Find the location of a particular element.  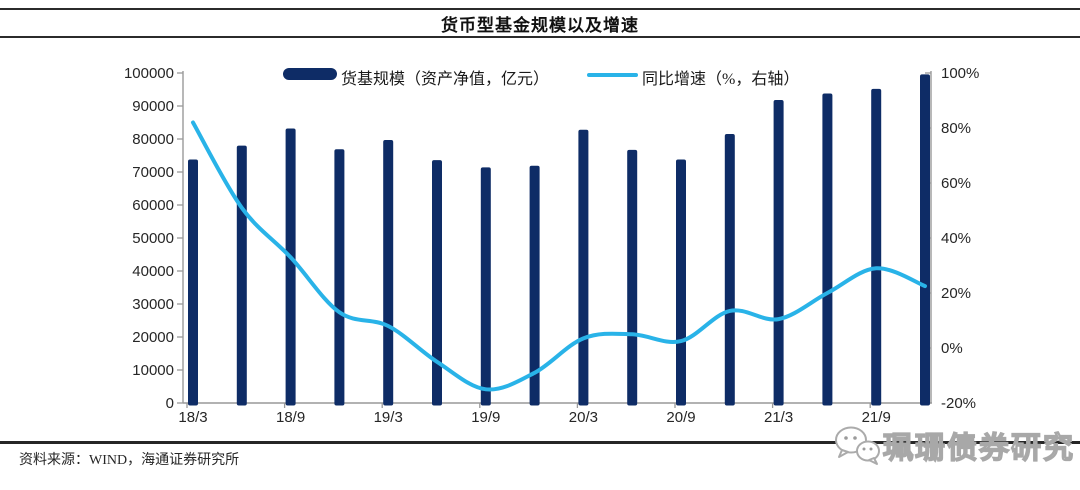

x-axis-label: 21/9 is located at coordinates (876, 417).